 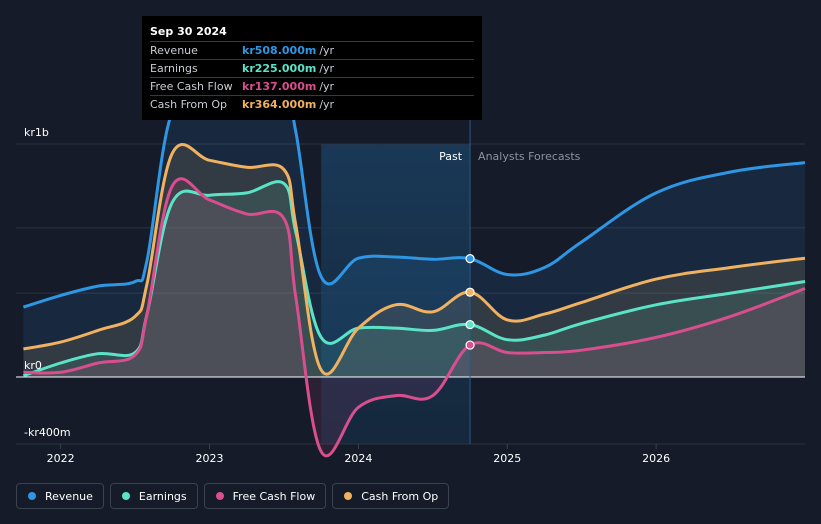 What do you see at coordinates (36, 132) in the screenshot?
I see `y-label-top: kr1b` at bounding box center [36, 132].